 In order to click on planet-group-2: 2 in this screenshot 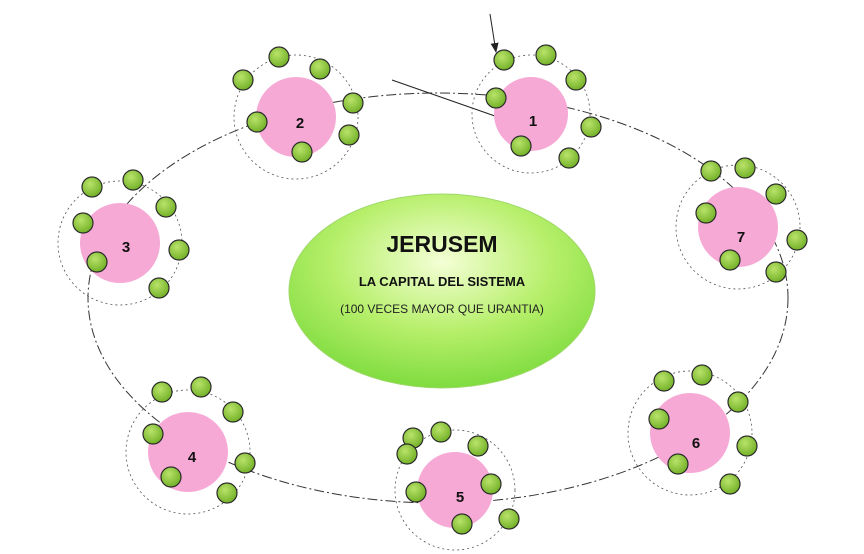, I will do `click(298, 113)`.